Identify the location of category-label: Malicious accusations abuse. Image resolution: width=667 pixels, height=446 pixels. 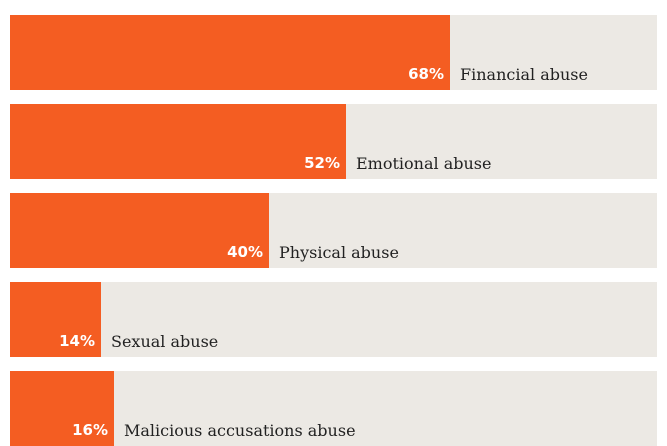
(240, 430).